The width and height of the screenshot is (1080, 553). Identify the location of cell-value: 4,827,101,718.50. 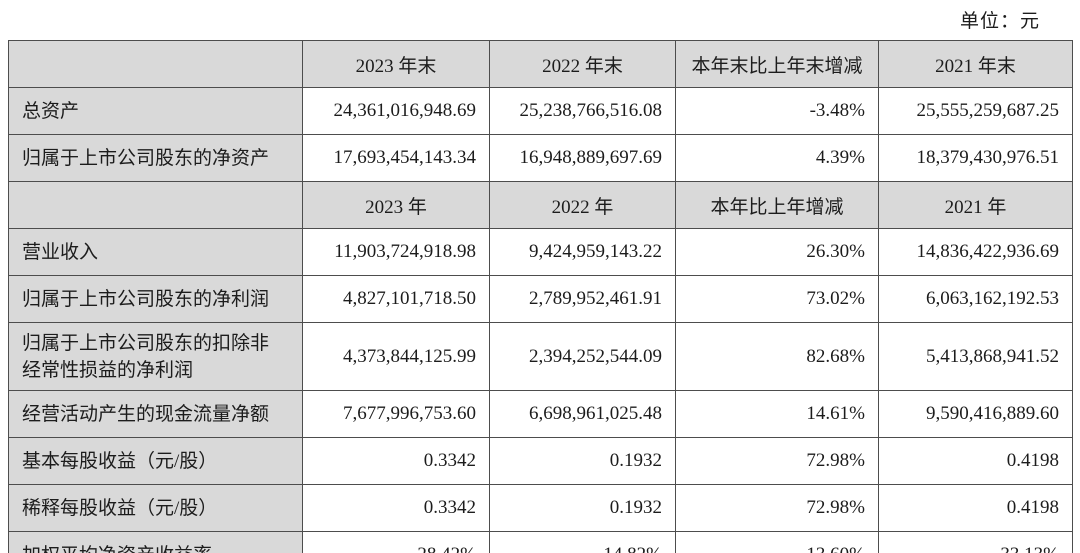
(396, 299).